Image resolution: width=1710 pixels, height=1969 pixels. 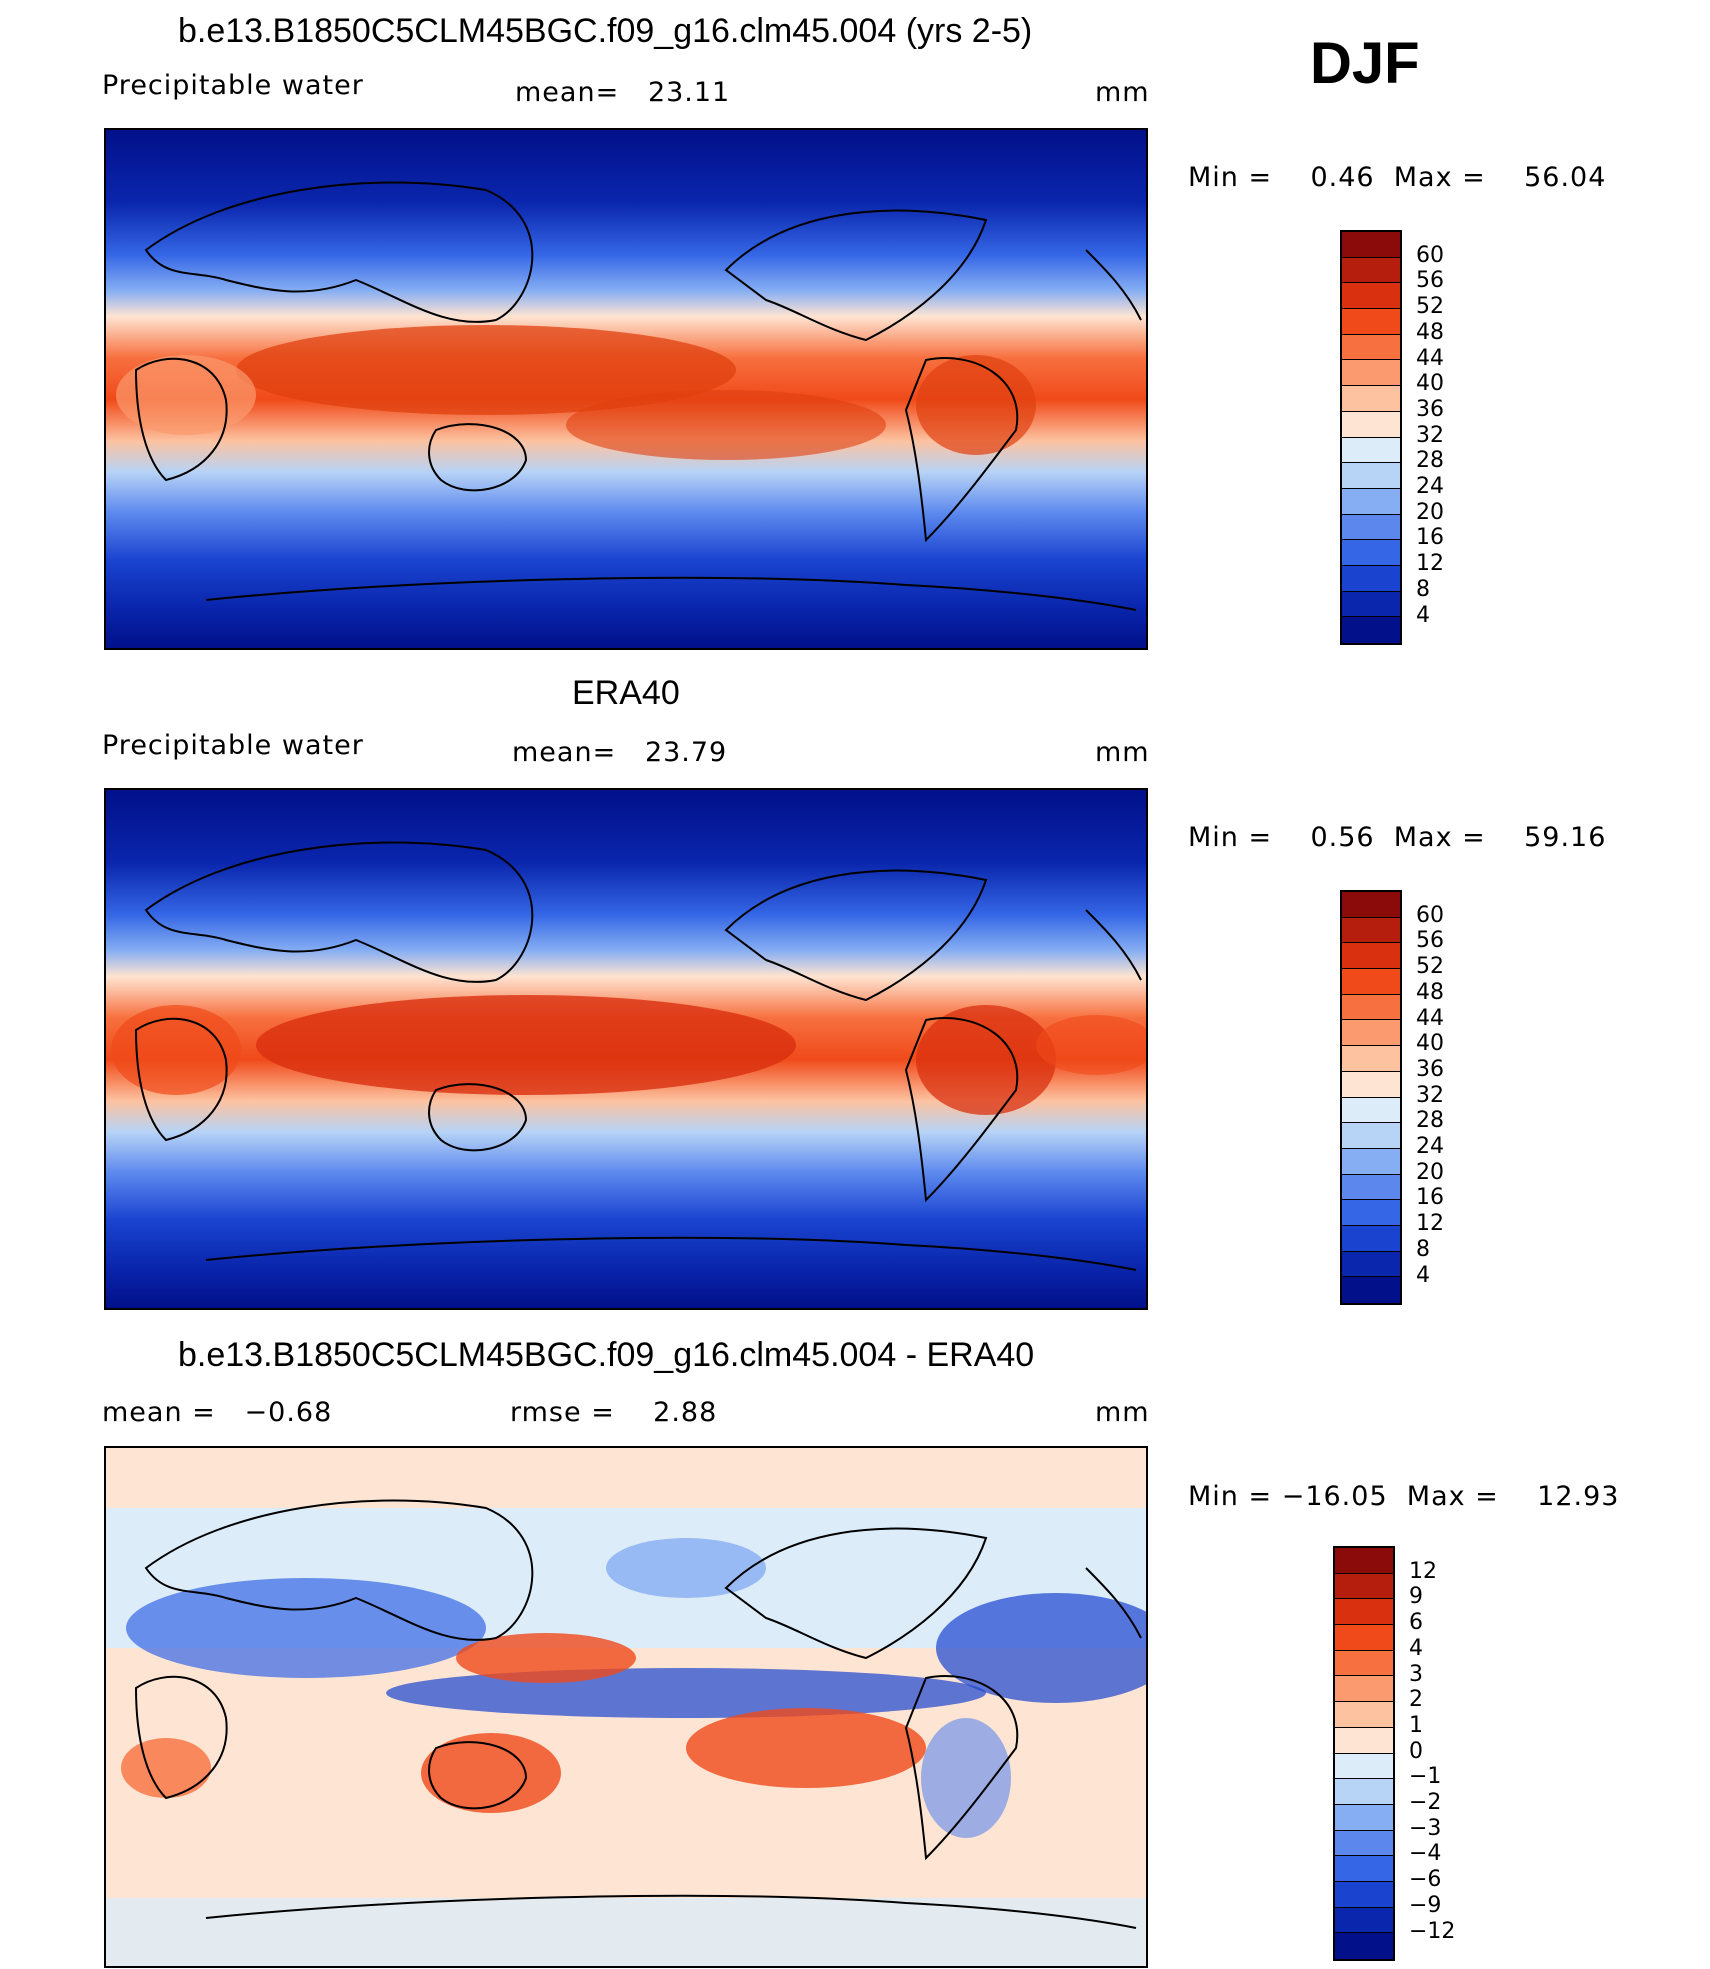 I want to click on colorbar-tick-label: 9, so click(x=1416, y=1597).